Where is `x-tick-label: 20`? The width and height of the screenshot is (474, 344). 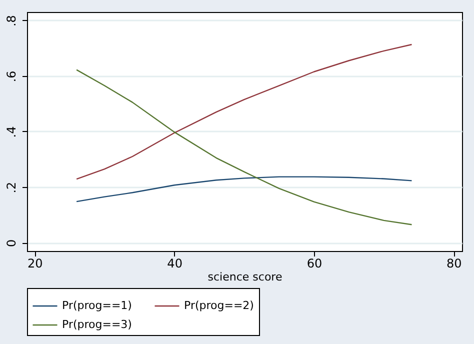
x-tick-label: 20 is located at coordinates (35, 263).